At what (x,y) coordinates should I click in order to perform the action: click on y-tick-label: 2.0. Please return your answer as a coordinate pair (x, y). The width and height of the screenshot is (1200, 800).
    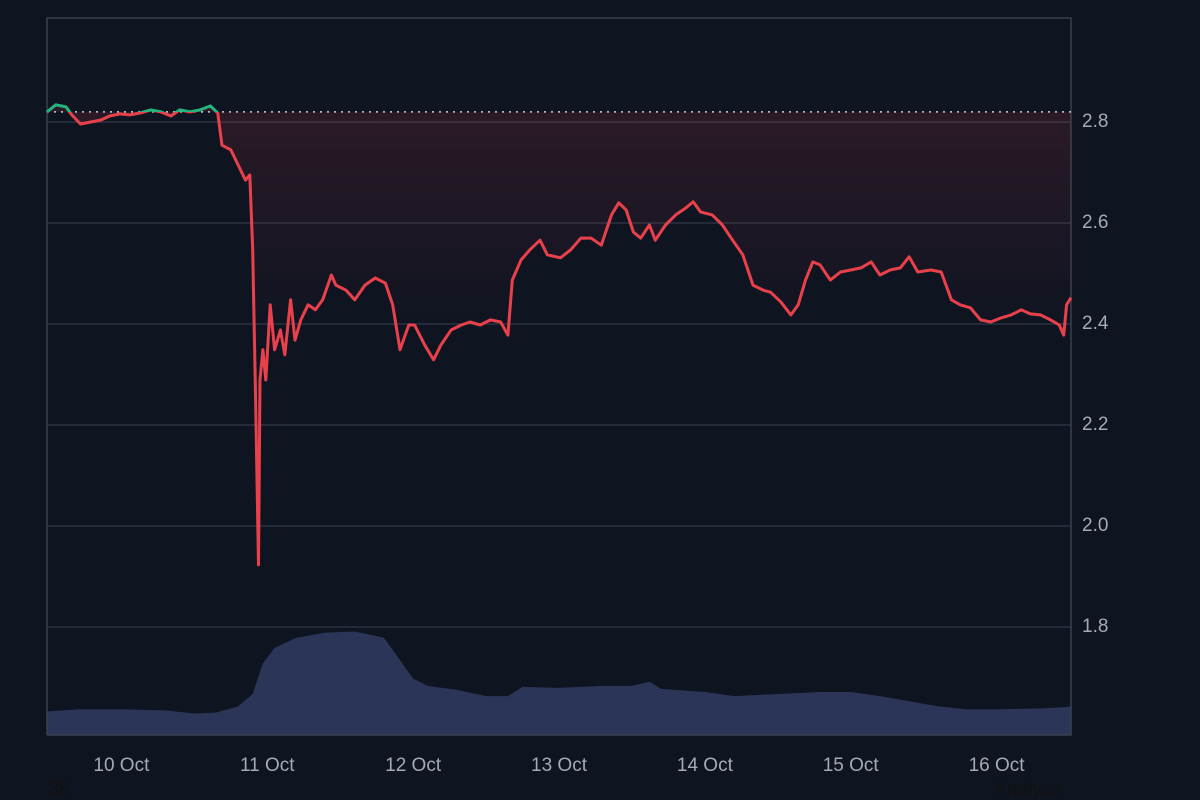
    Looking at the image, I should click on (1095, 525).